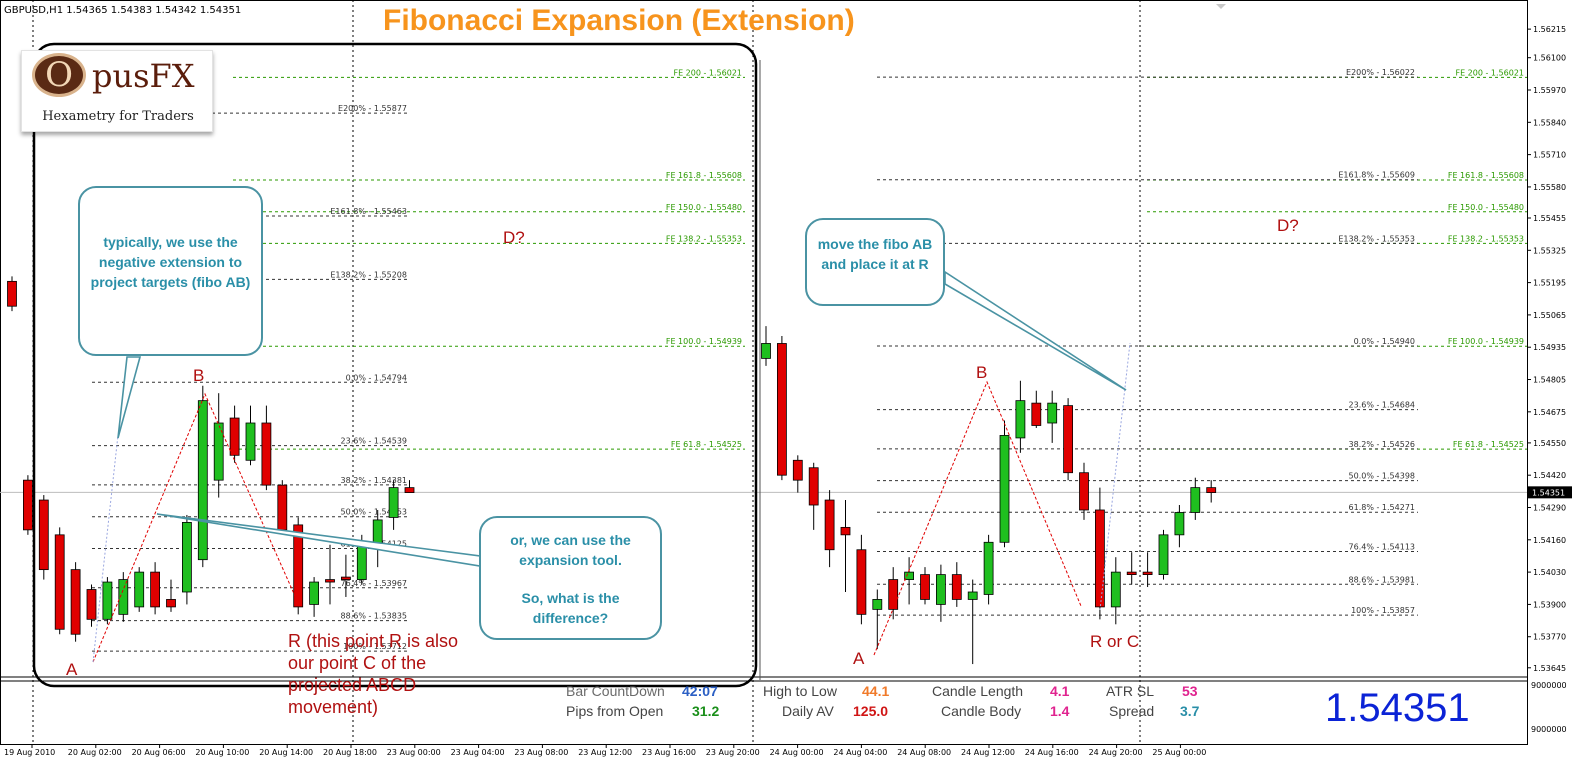  Describe the element at coordinates (374, 512) in the screenshot. I see `left-fib-label-6: 50.0% - 1.54253` at that location.